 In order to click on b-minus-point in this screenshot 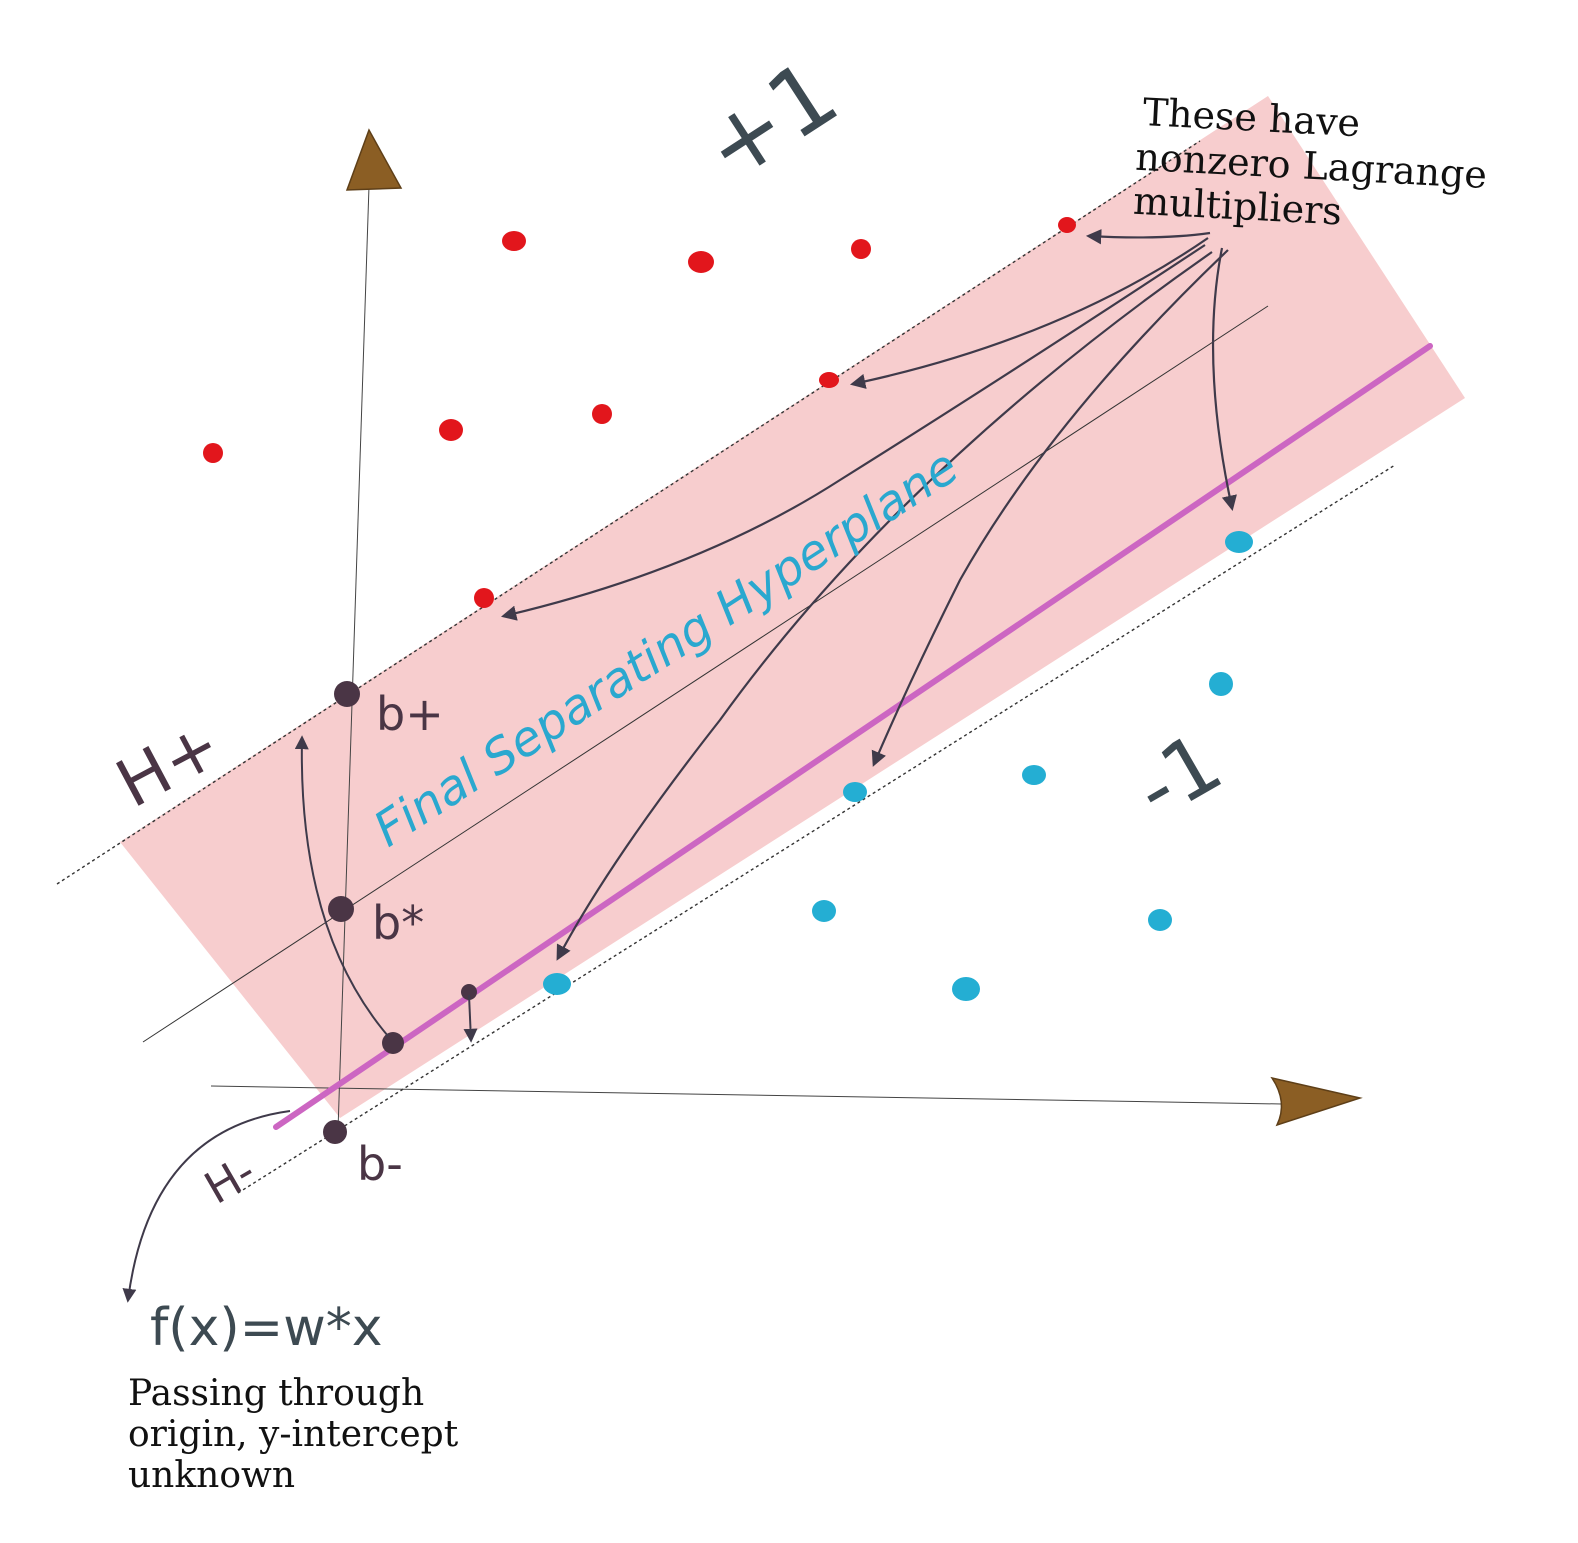, I will do `click(335, 1132)`.